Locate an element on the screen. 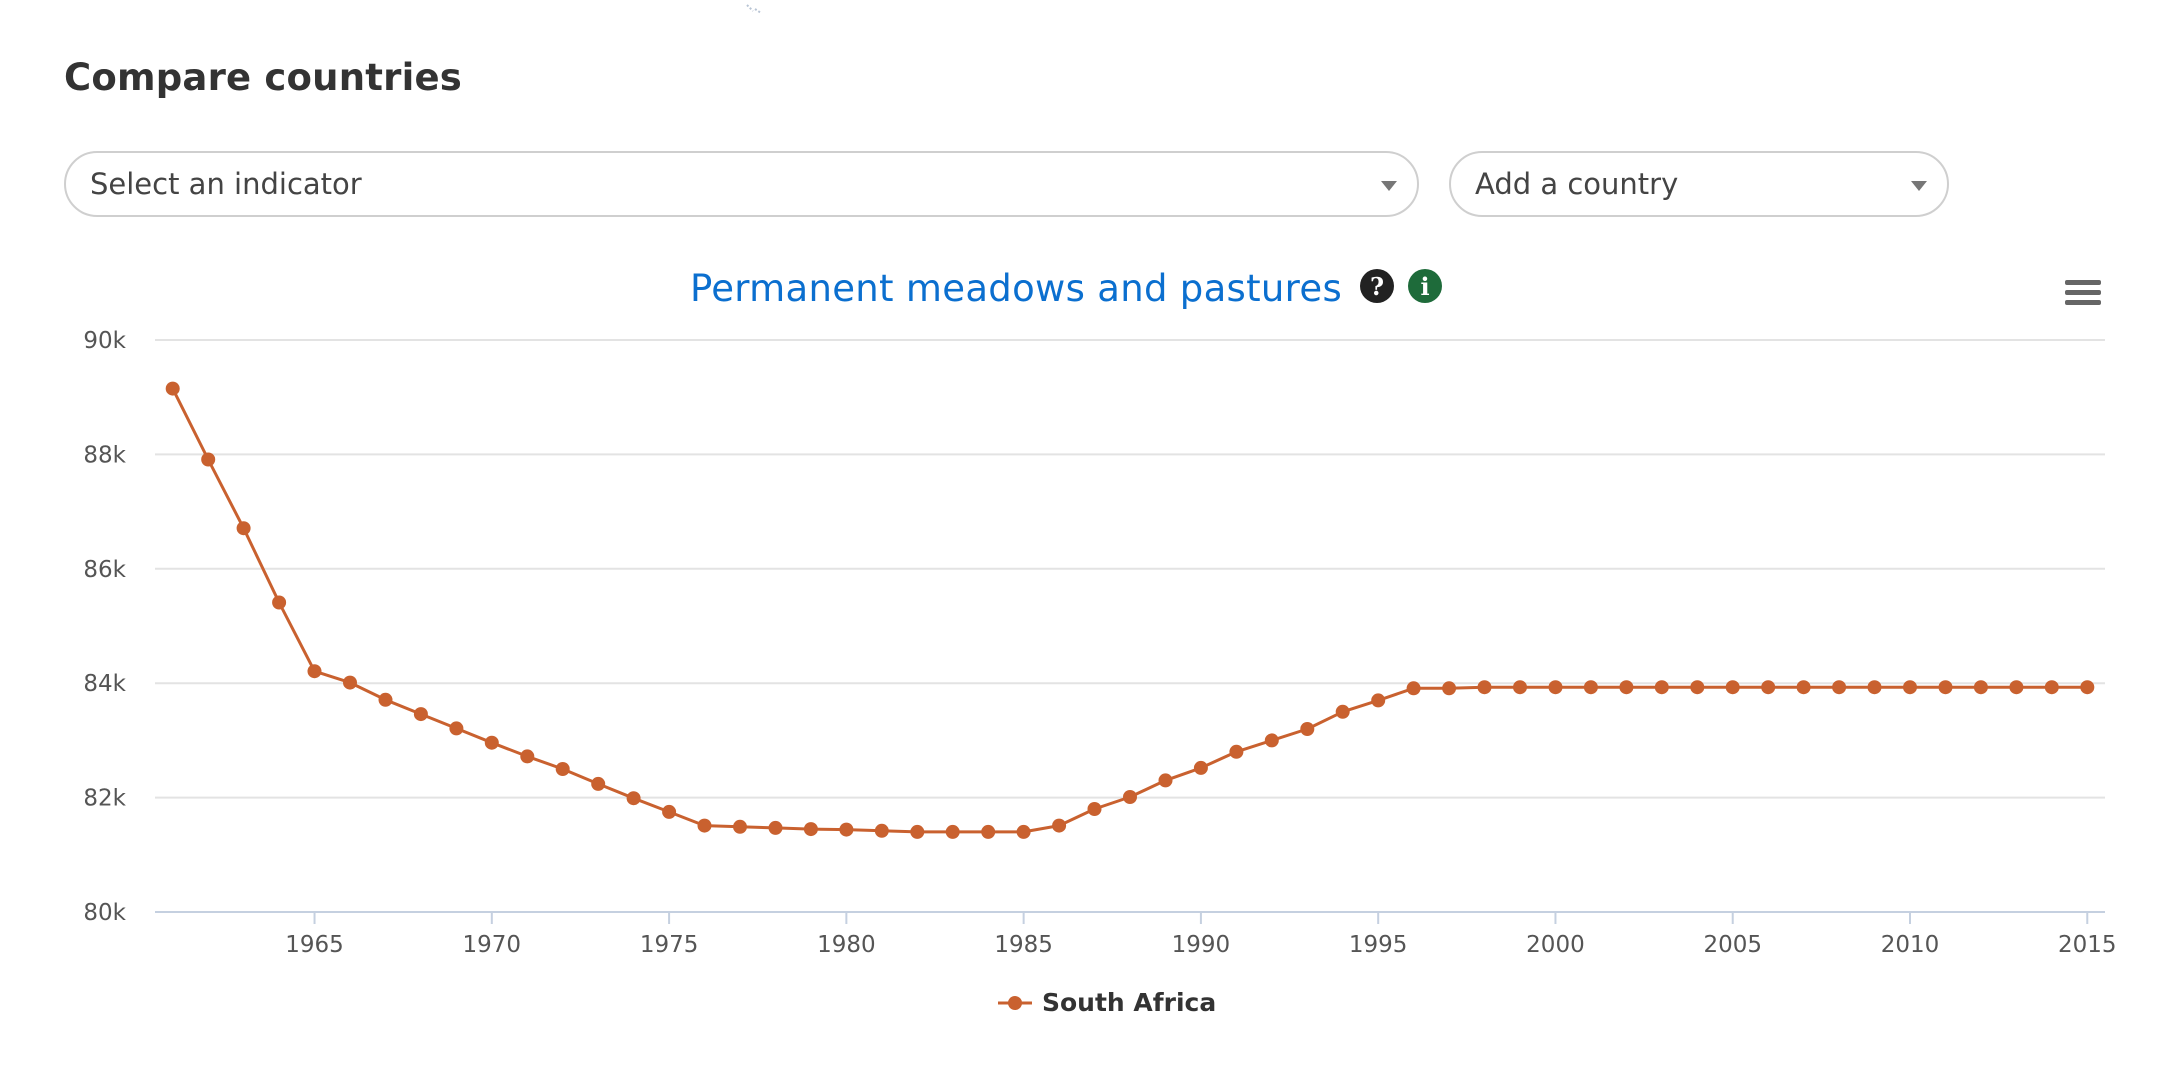 The image size is (2168, 1066). x-tick-label: 1975 is located at coordinates (669, 945).